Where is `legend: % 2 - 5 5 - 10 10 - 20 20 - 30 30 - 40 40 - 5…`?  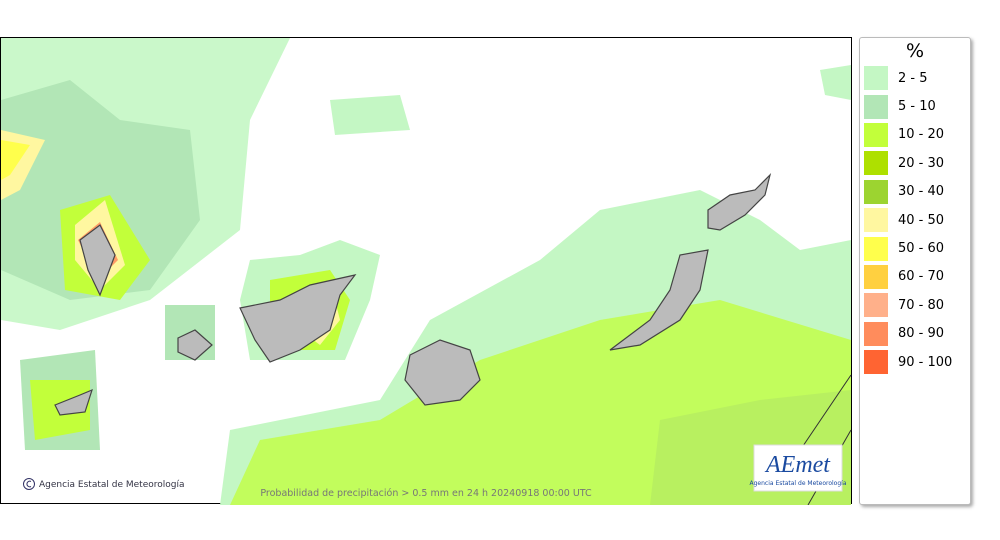
legend: % 2 - 5 5 - 10 10 - 20 20 - 30 30 - 40 40 - 5… is located at coordinates (915, 271).